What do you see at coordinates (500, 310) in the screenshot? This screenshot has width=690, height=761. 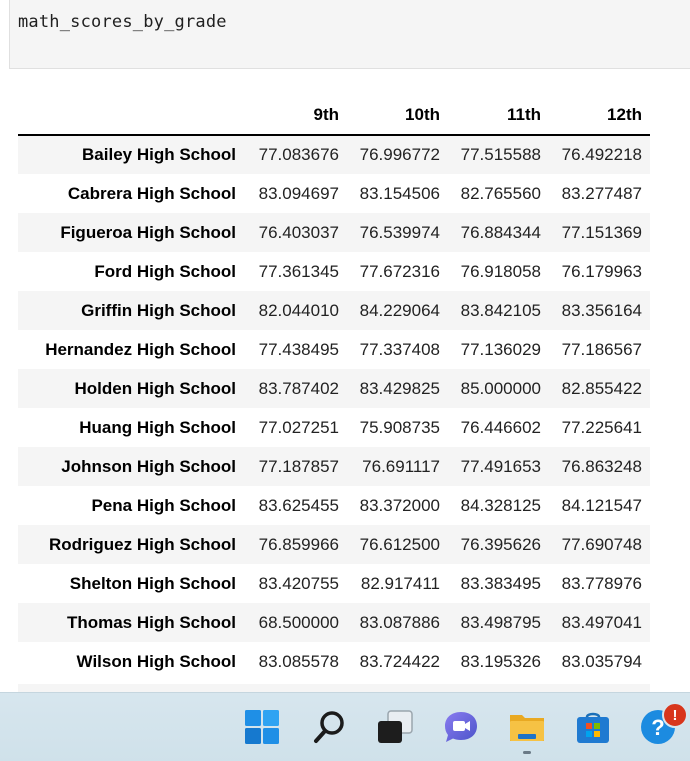 I see `cell-11th: 83.842105` at bounding box center [500, 310].